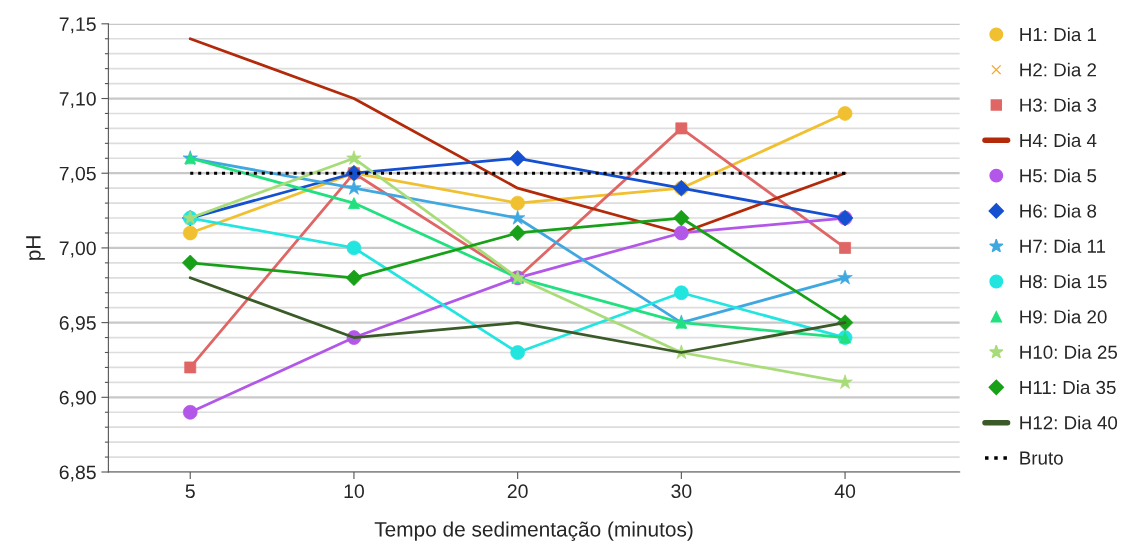 This screenshot has width=1129, height=554. I want to click on legend-label: H10: Dia 25, so click(1069, 352).